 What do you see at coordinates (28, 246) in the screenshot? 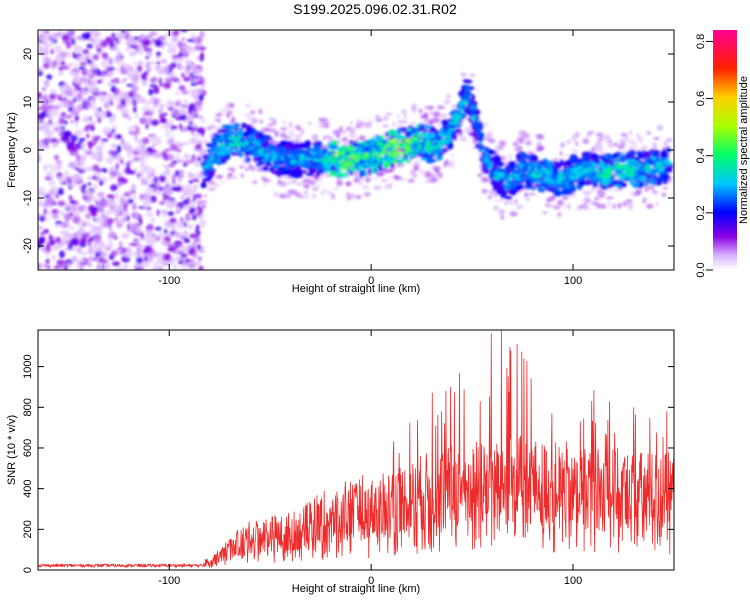
I see `y-tick-label: -20` at bounding box center [28, 246].